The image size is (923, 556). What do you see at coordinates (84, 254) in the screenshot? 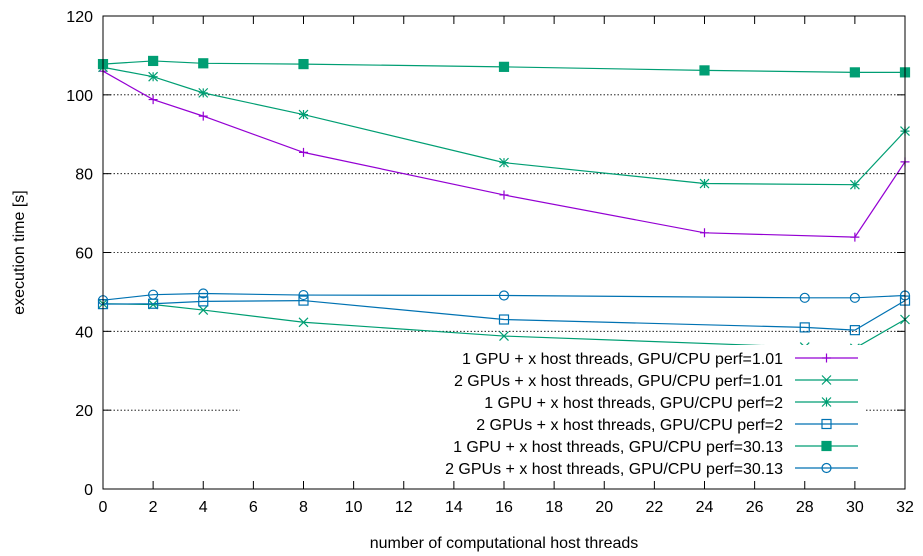
I see `y-tick-label: 60` at bounding box center [84, 254].